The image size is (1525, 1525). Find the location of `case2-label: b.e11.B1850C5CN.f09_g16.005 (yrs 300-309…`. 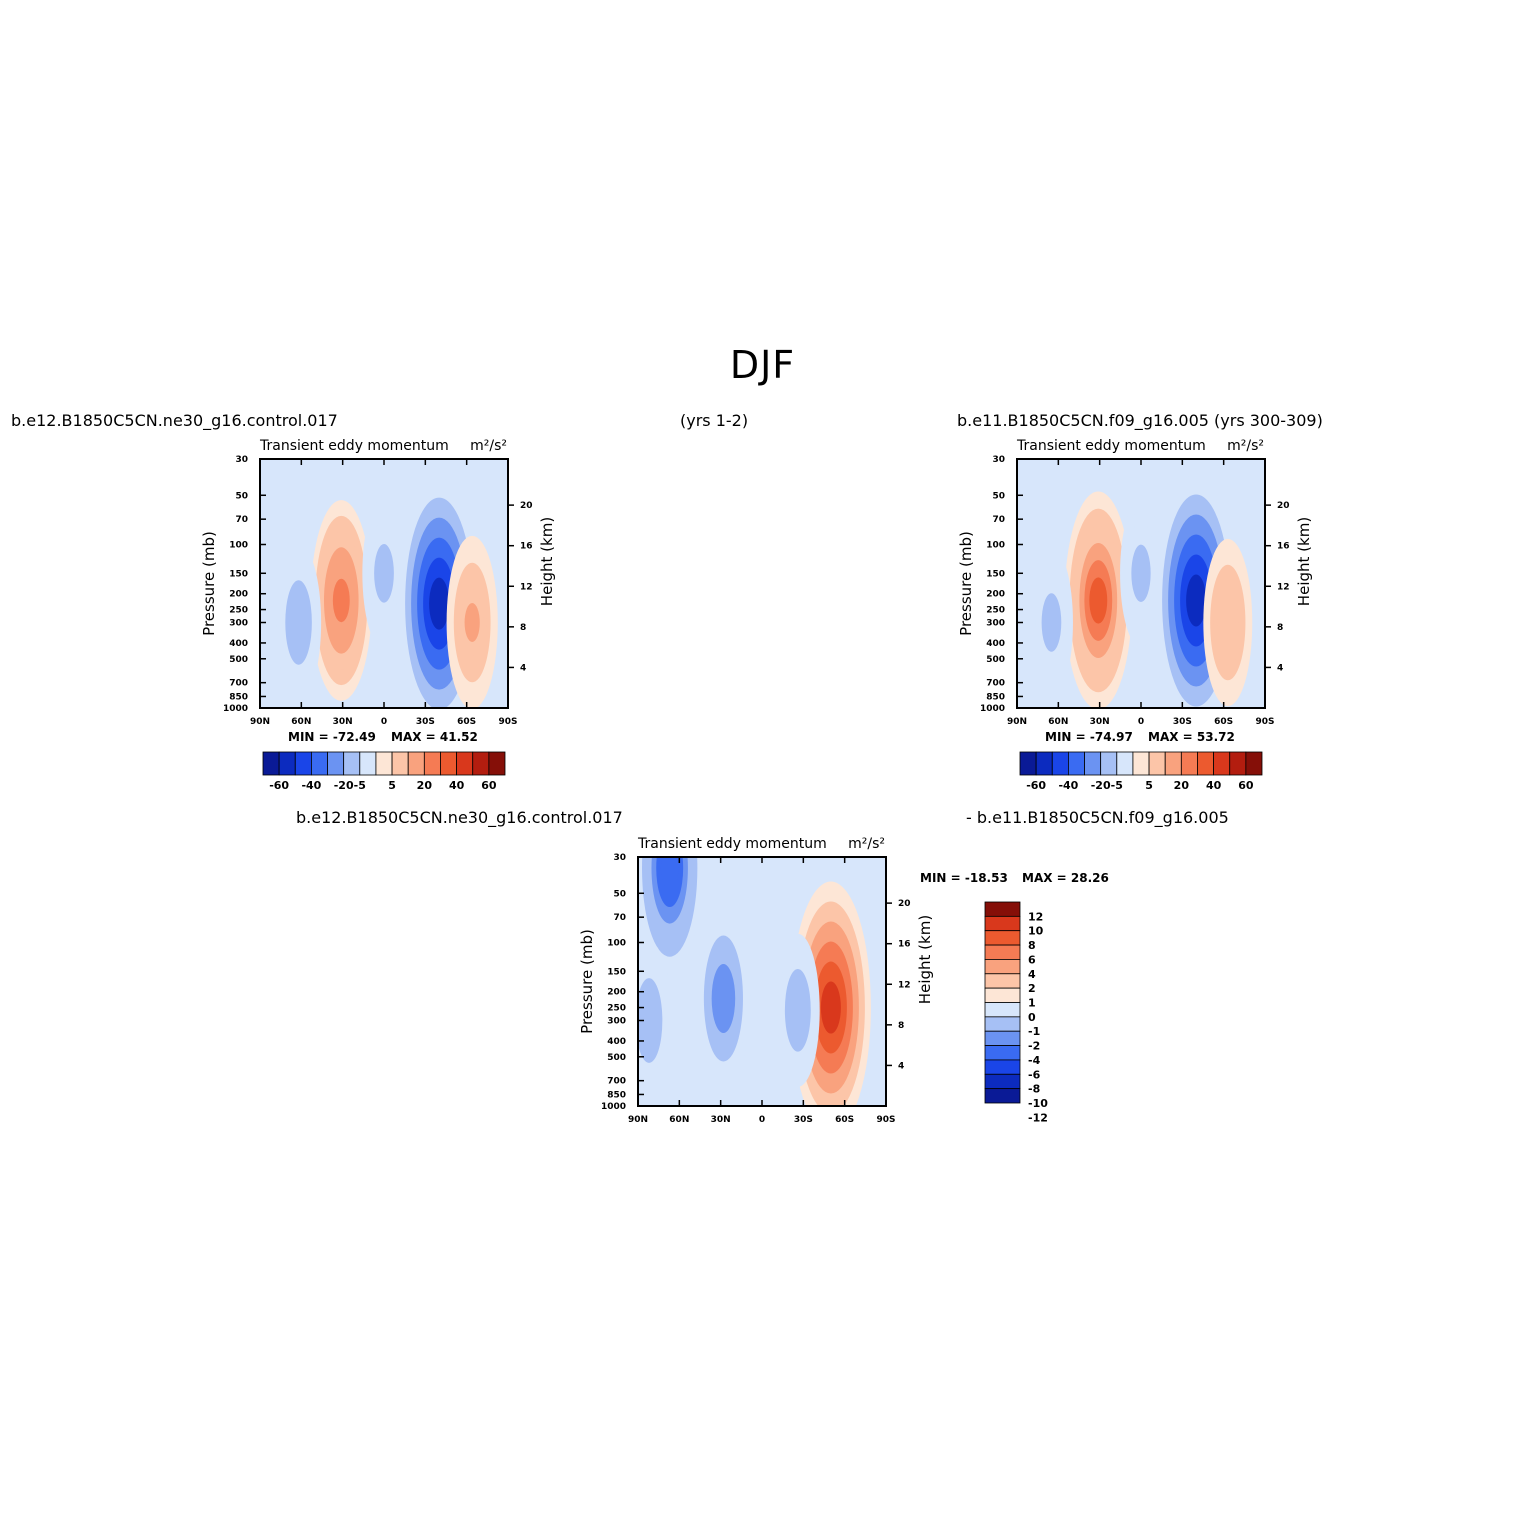

case2-label: b.e11.B1850C5CN.f09_g16.005 (yrs 300-309… is located at coordinates (1140, 420).